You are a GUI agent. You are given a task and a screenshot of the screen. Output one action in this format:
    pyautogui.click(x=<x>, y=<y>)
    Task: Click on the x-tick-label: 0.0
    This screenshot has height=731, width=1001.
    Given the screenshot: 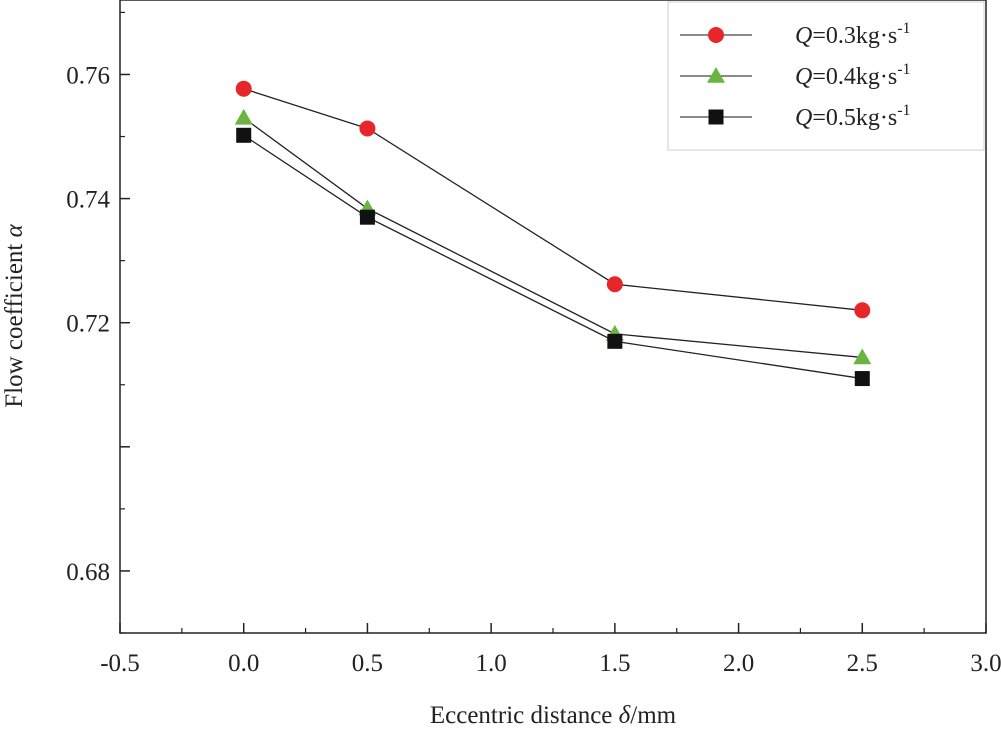 What is the action you would take?
    pyautogui.click(x=243, y=663)
    